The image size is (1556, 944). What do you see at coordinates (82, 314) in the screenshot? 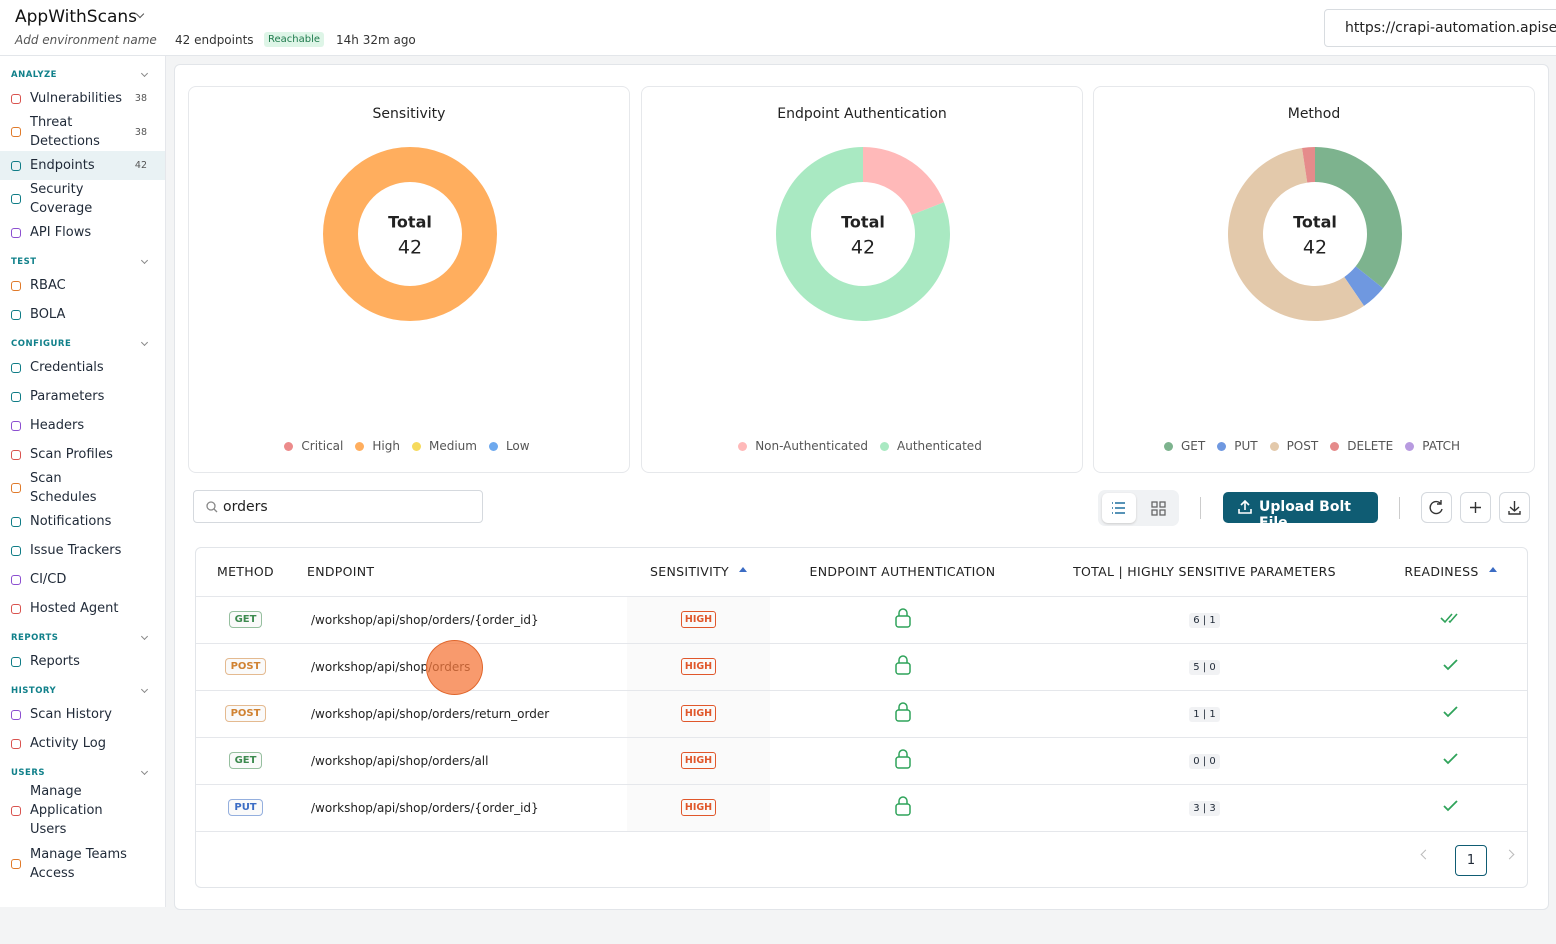
I see `nav-item: BOLA` at bounding box center [82, 314].